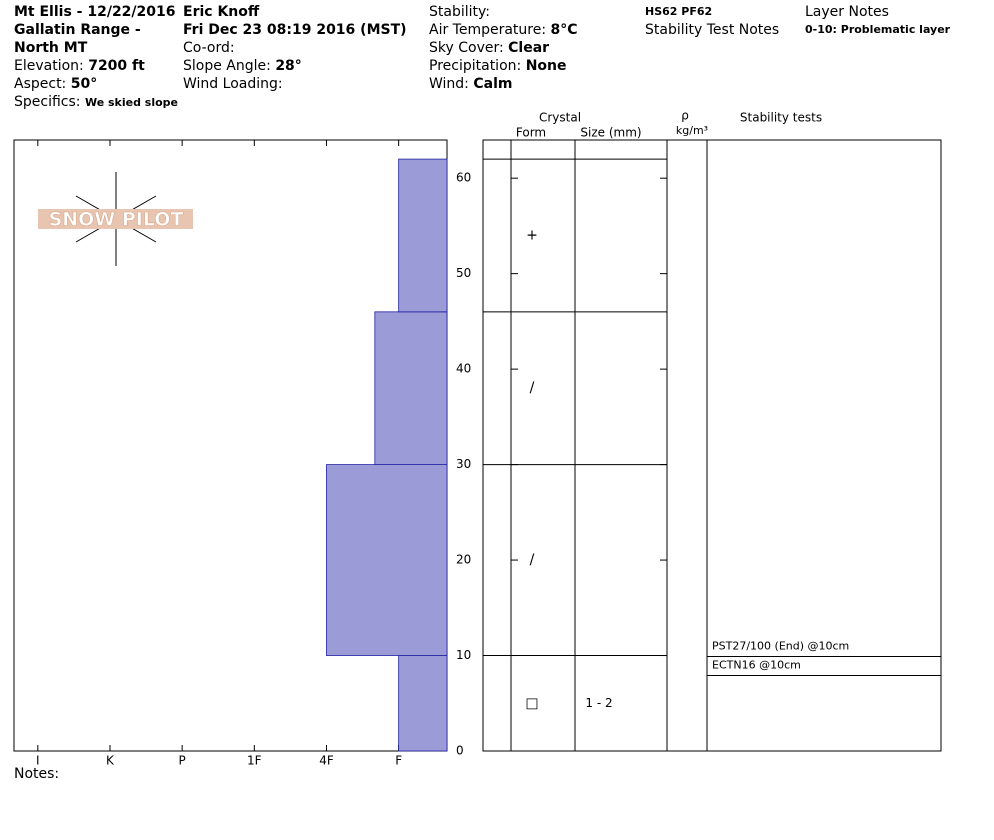  What do you see at coordinates (531, 133) in the screenshot?
I see `col-title: Form` at bounding box center [531, 133].